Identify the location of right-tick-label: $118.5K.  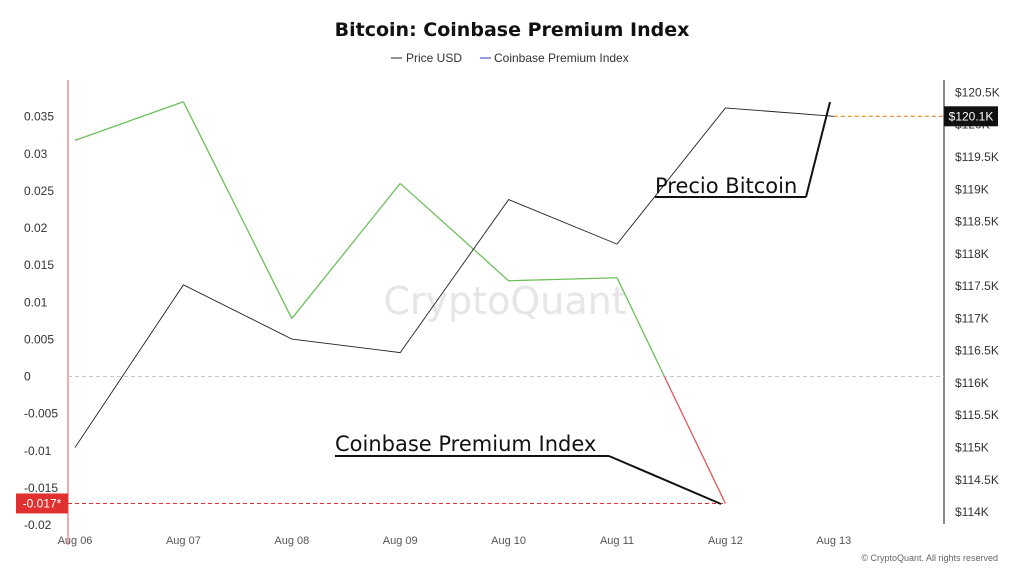
(977, 222).